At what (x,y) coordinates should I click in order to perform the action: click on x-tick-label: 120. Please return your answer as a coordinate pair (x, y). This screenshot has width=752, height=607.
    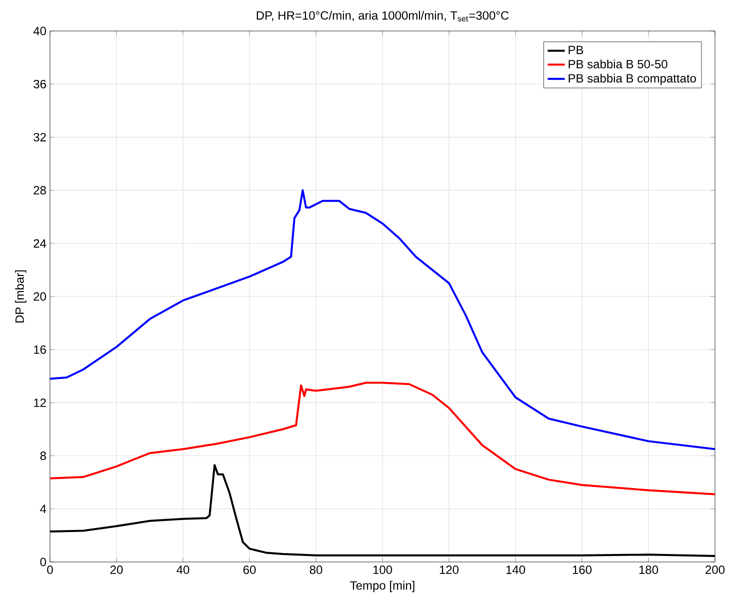
    Looking at the image, I should click on (449, 570).